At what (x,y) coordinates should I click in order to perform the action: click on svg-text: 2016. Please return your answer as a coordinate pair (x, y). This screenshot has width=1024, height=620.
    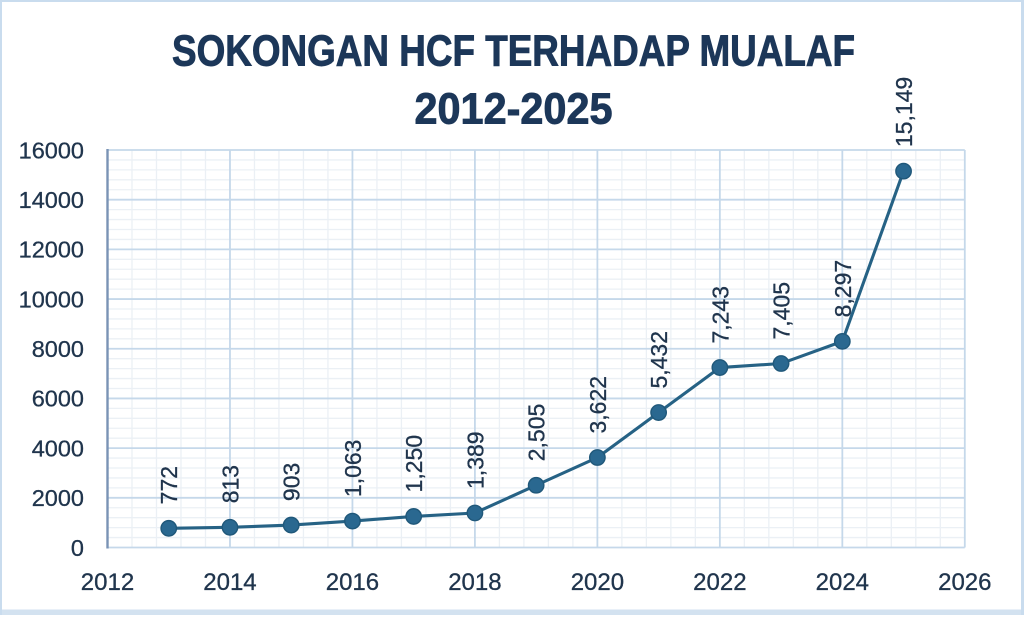
    Looking at the image, I should click on (352, 582).